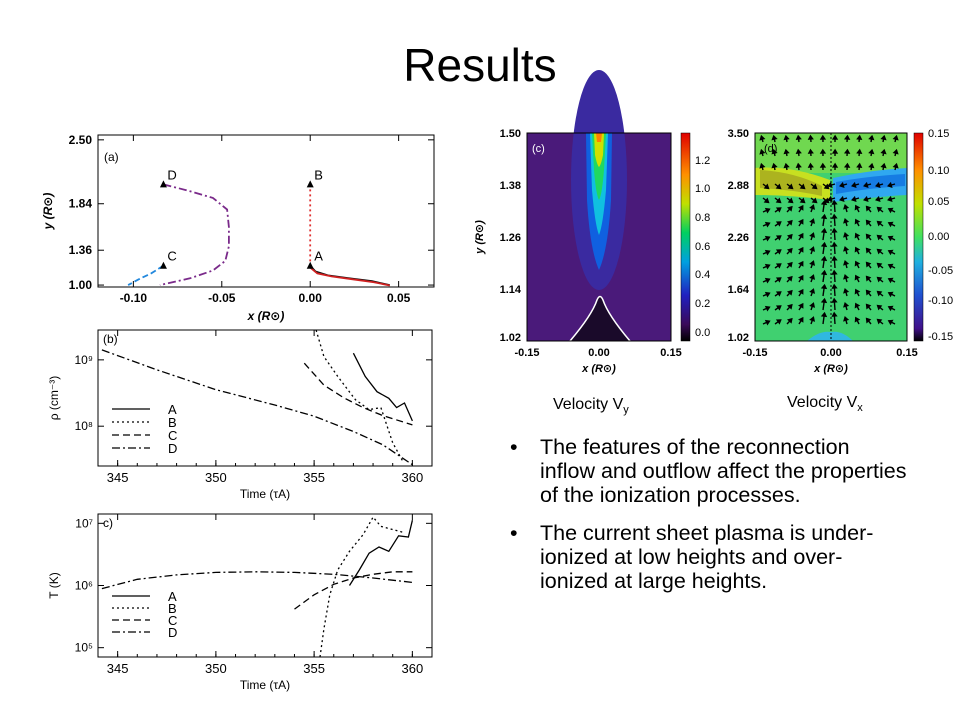 Image resolution: width=960 pixels, height=720 pixels. I want to click on cb-c-tick: 0.2, so click(702, 304).